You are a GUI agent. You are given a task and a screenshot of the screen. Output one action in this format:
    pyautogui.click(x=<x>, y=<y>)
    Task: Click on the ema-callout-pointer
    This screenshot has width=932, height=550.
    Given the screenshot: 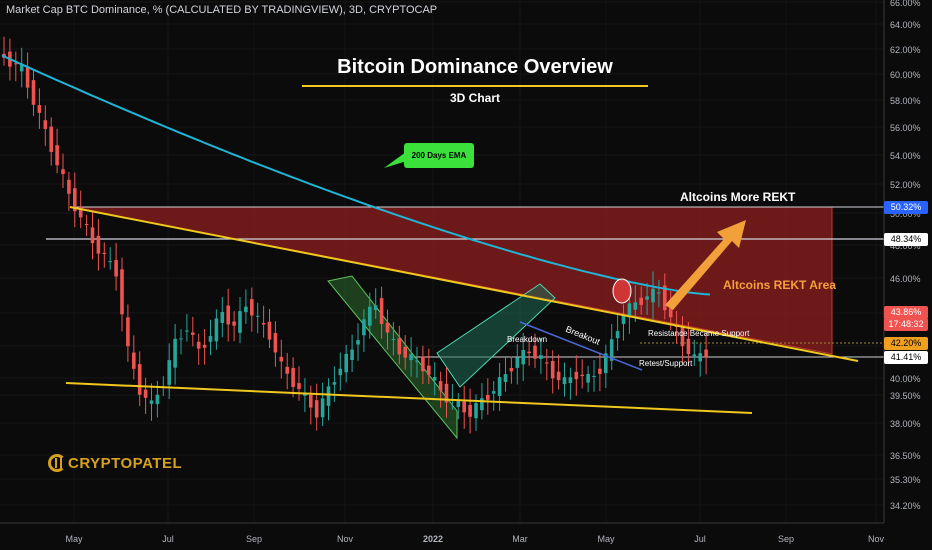 What is the action you would take?
    pyautogui.click(x=397, y=160)
    